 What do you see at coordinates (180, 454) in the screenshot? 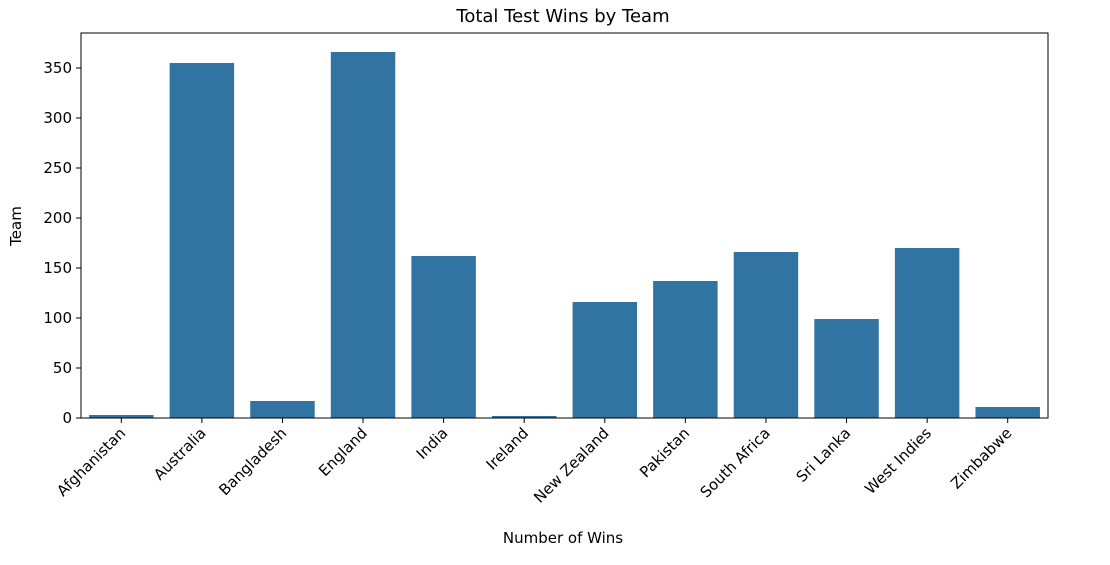
I see `x-tick-label: Australia` at bounding box center [180, 454].